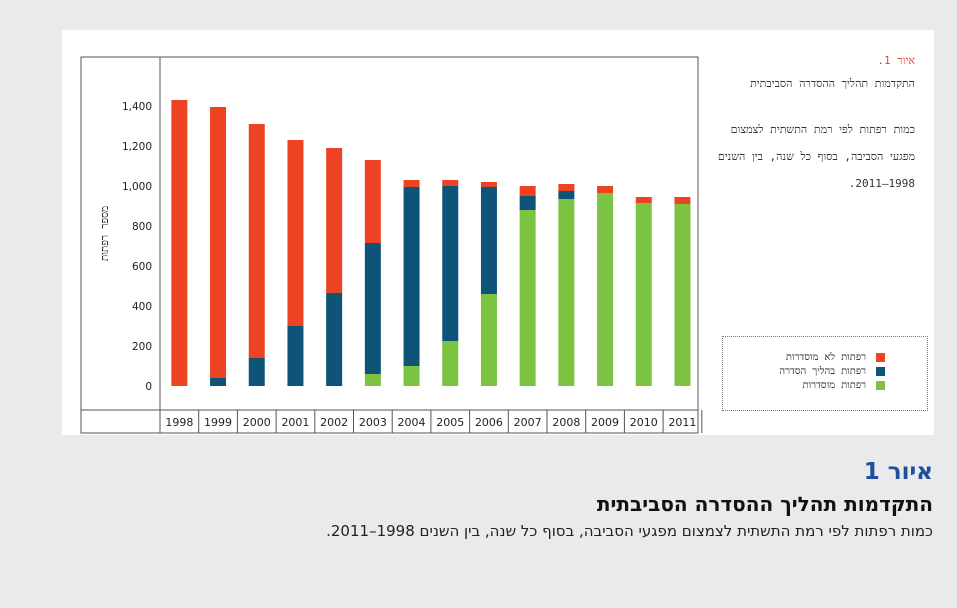 This screenshot has width=957, height=608. What do you see at coordinates (898, 472) in the screenshot?
I see `caption-figure-label: איור 1` at bounding box center [898, 472].